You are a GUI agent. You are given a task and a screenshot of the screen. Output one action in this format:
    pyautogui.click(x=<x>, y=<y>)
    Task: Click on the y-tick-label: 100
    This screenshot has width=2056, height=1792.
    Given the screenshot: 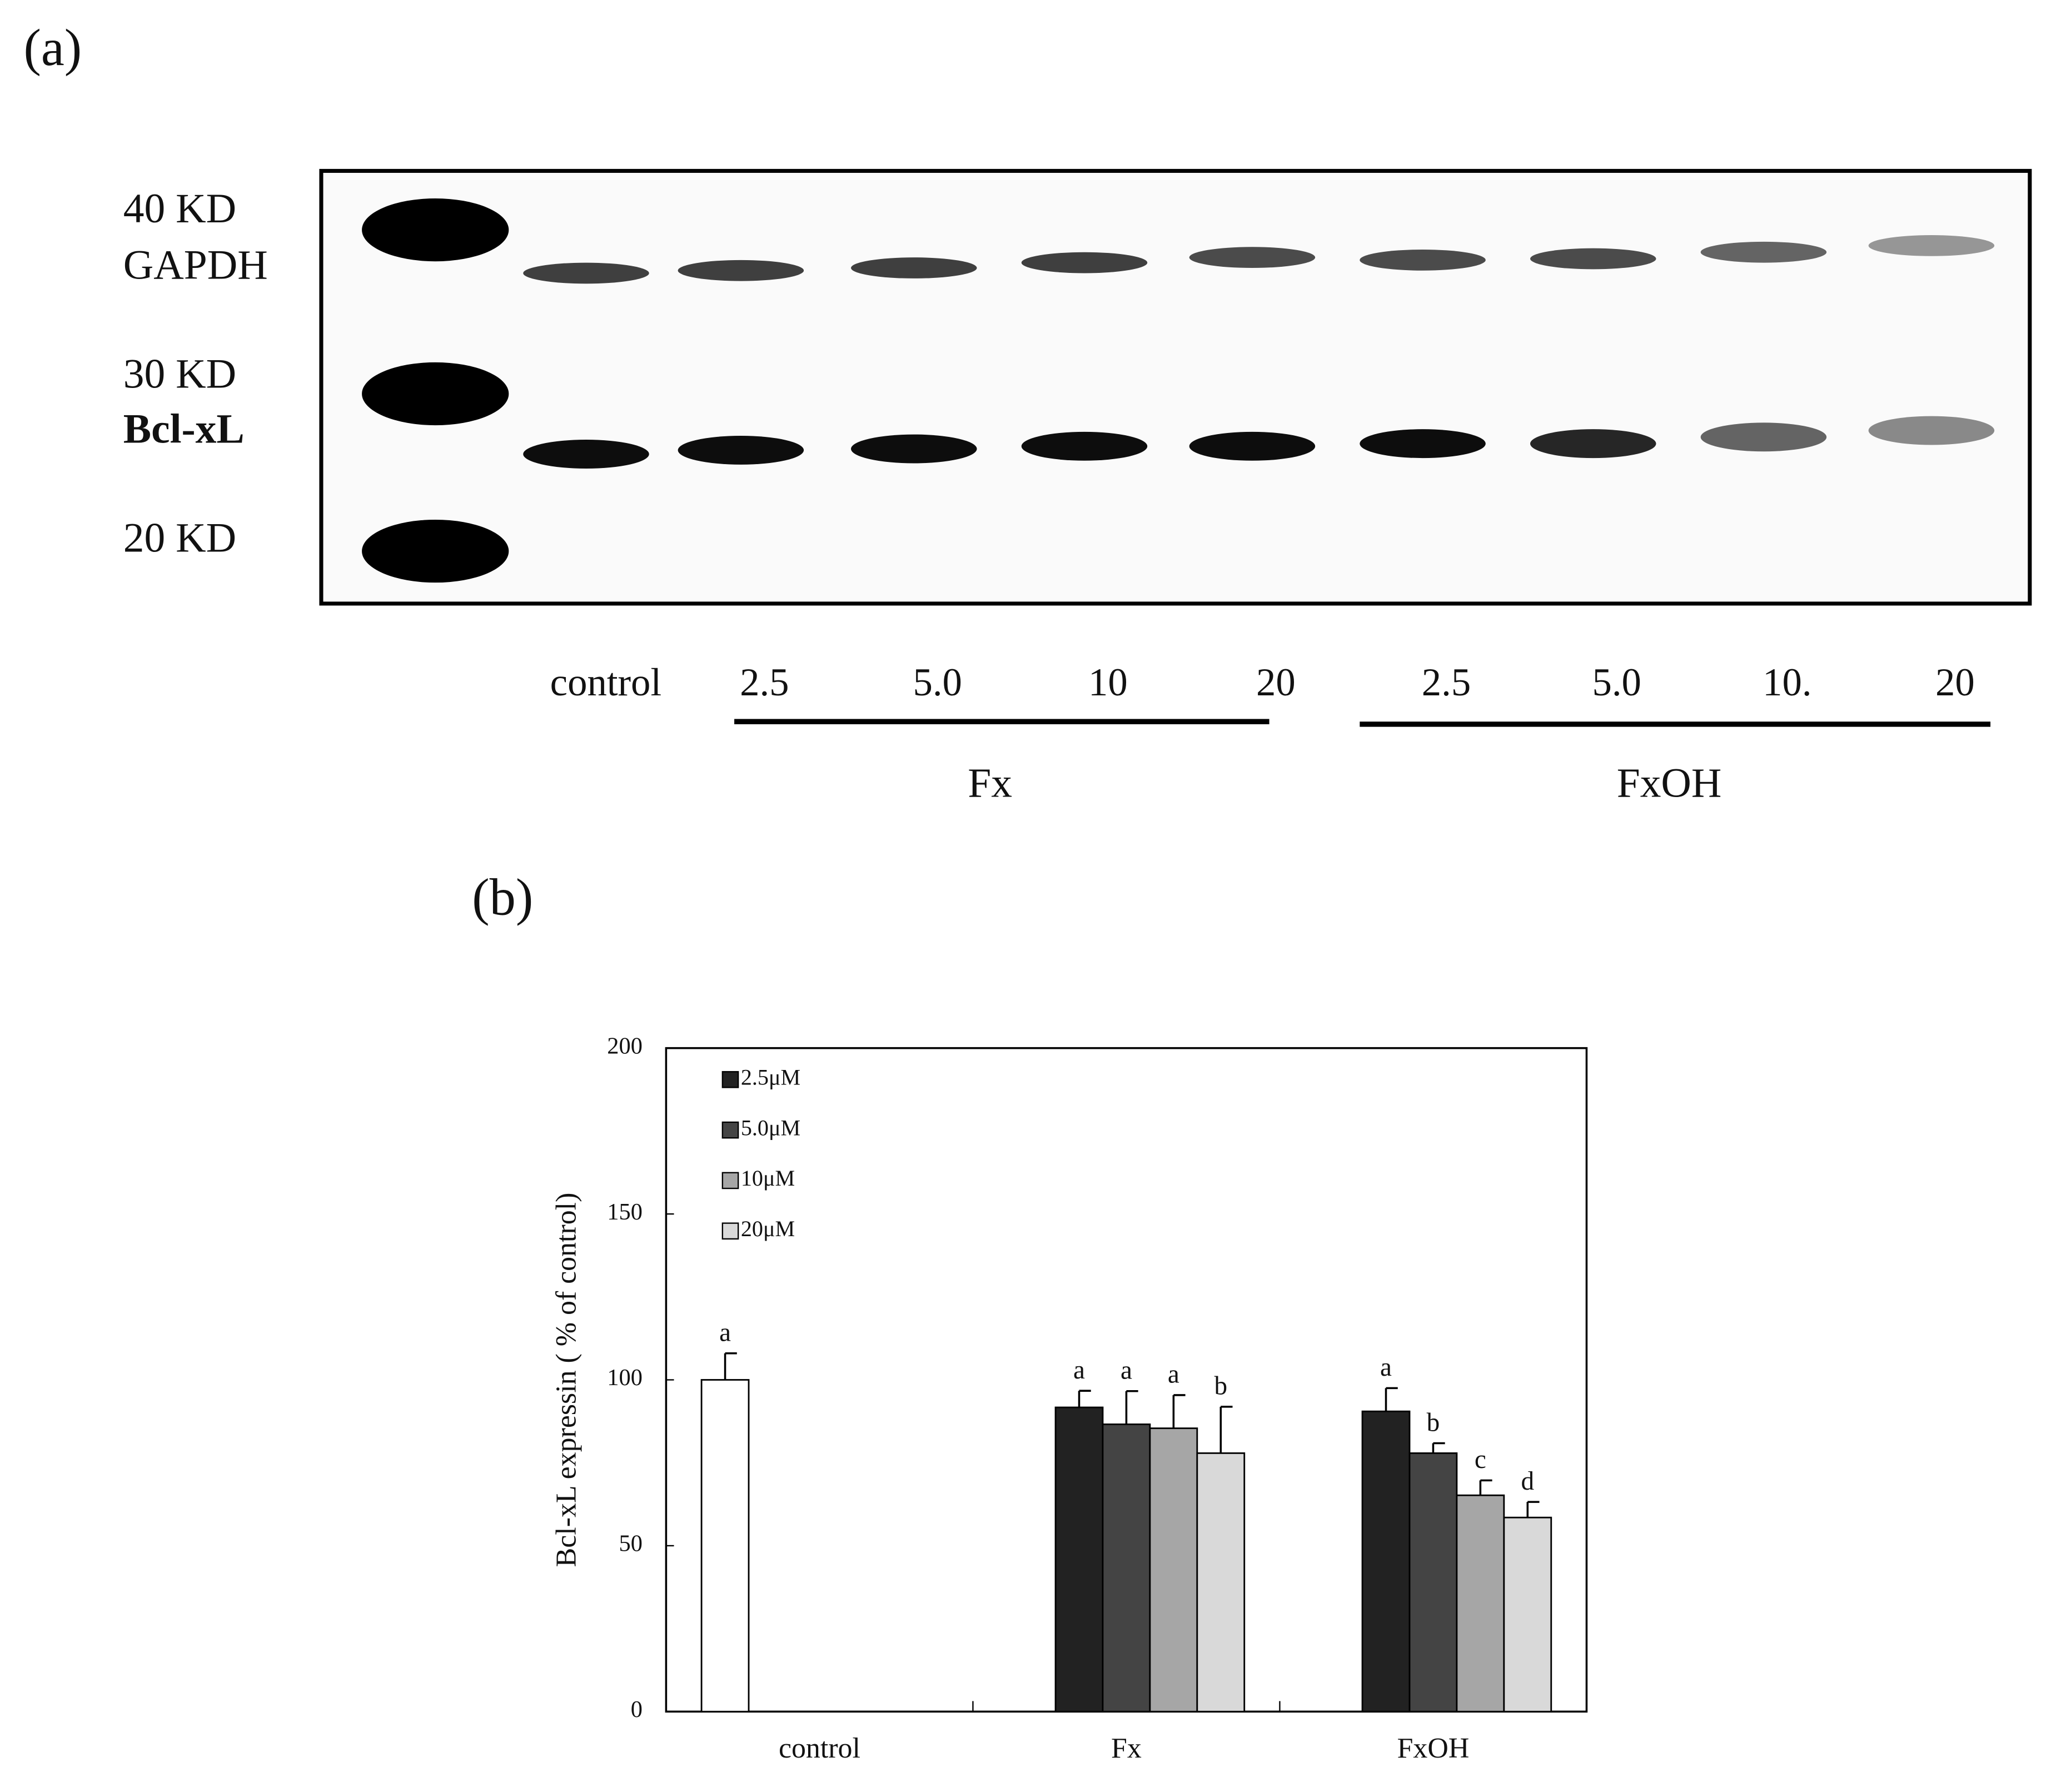 What is the action you would take?
    pyautogui.click(x=625, y=1378)
    